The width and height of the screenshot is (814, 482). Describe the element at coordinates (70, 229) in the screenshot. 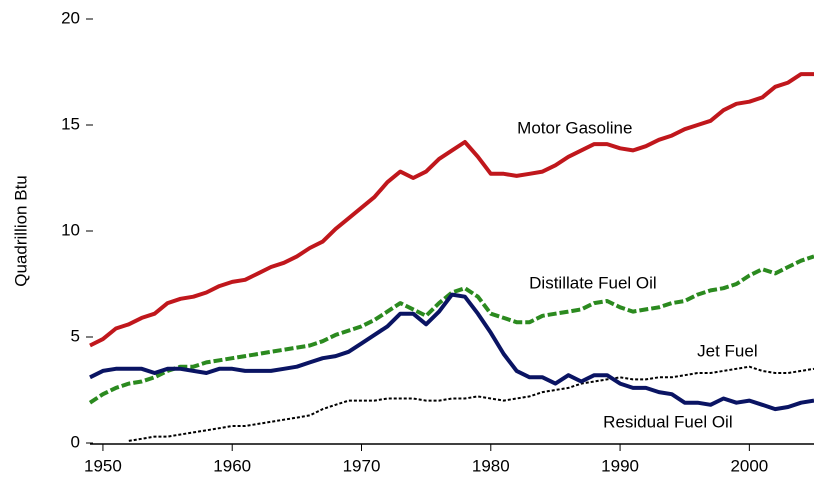

I see `y-tick-label: 10` at that location.